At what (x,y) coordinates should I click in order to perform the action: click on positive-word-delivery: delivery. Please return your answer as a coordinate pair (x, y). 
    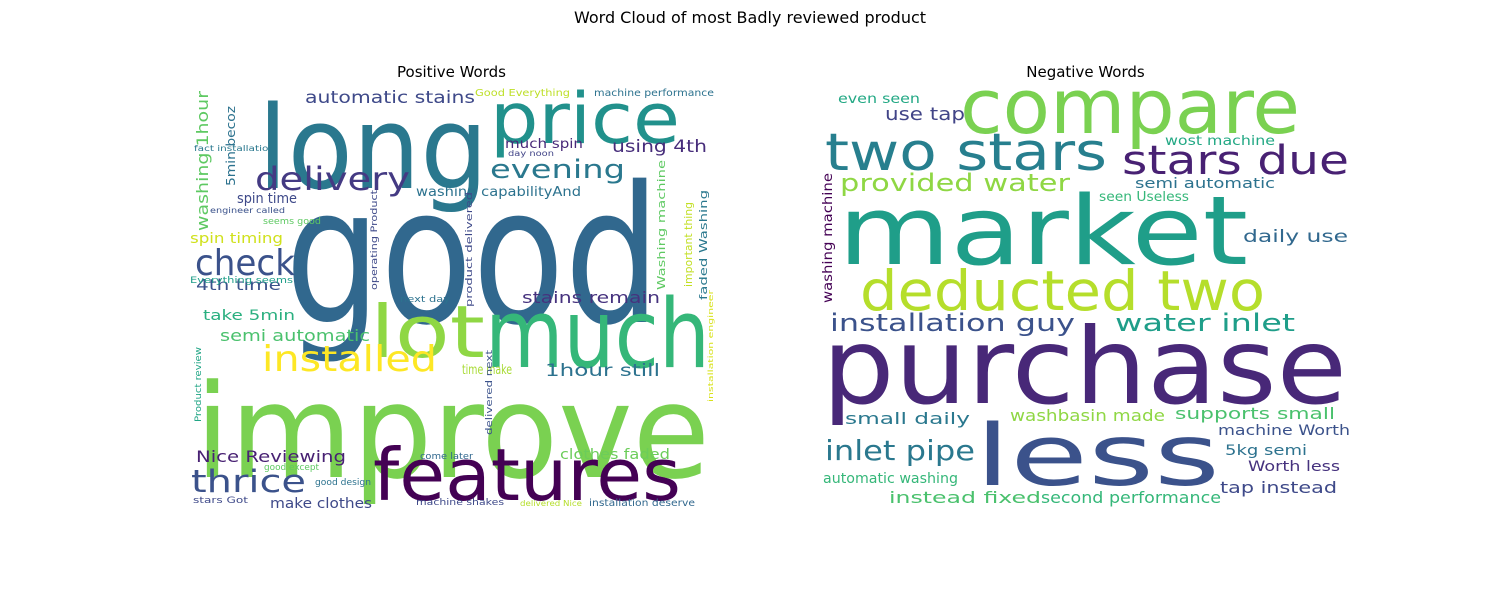
    Looking at the image, I should click on (332, 179).